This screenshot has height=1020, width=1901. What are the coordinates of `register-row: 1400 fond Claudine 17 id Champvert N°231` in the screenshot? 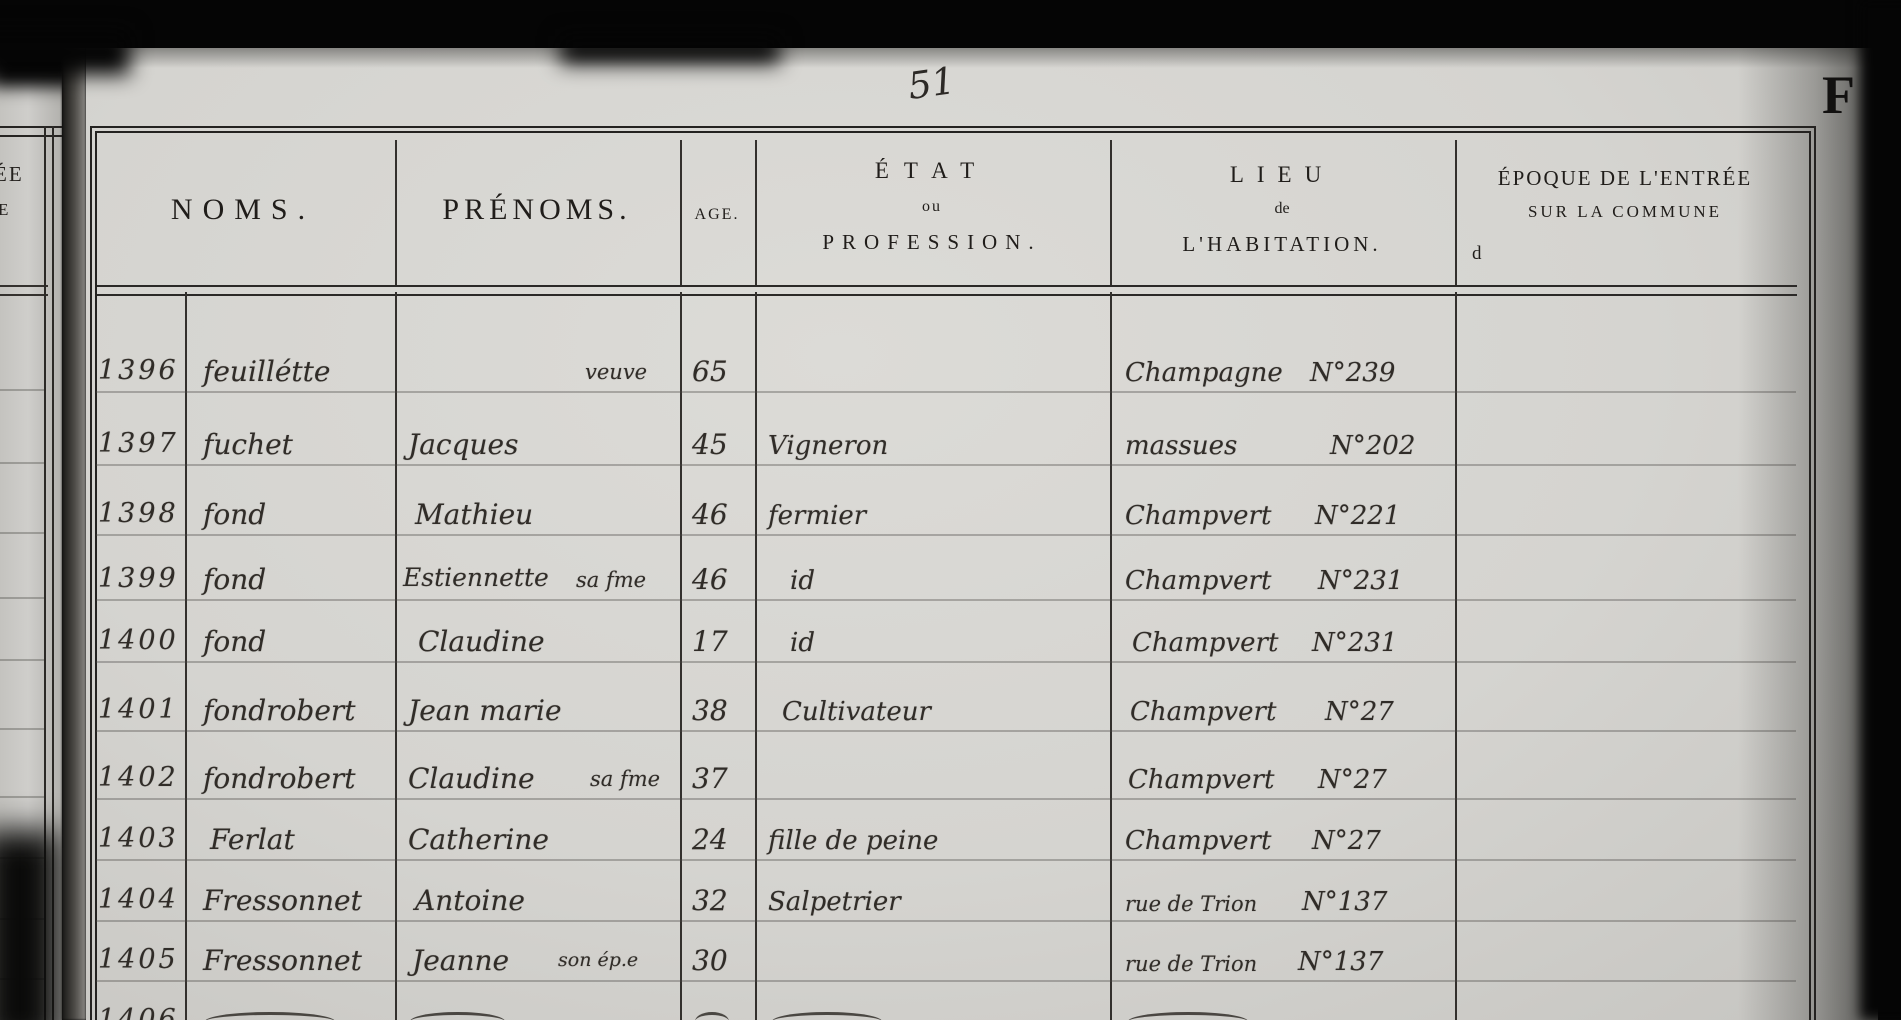 It's located at (950, 644).